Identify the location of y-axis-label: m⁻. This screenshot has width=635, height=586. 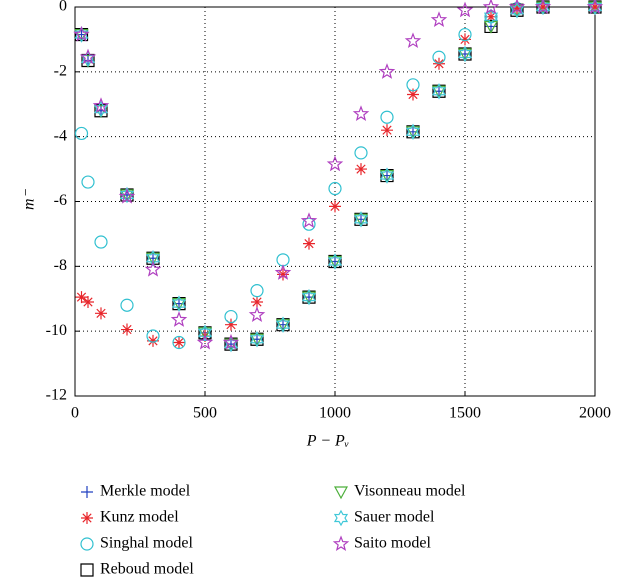
(29, 199).